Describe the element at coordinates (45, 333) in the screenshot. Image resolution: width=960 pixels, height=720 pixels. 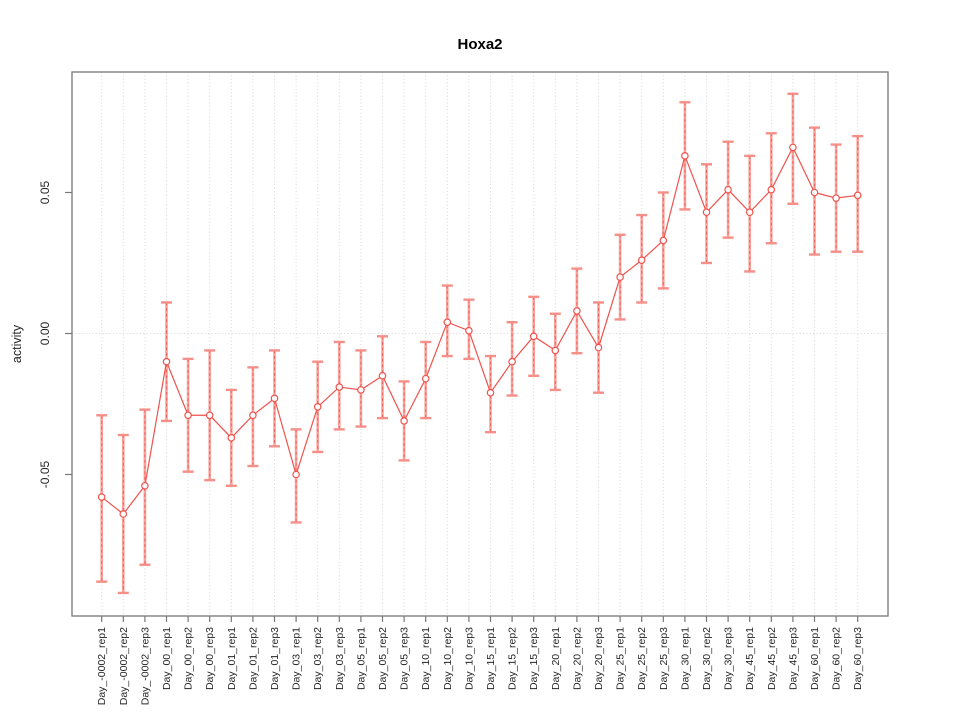
I see `y-tick-label: 0.00` at that location.